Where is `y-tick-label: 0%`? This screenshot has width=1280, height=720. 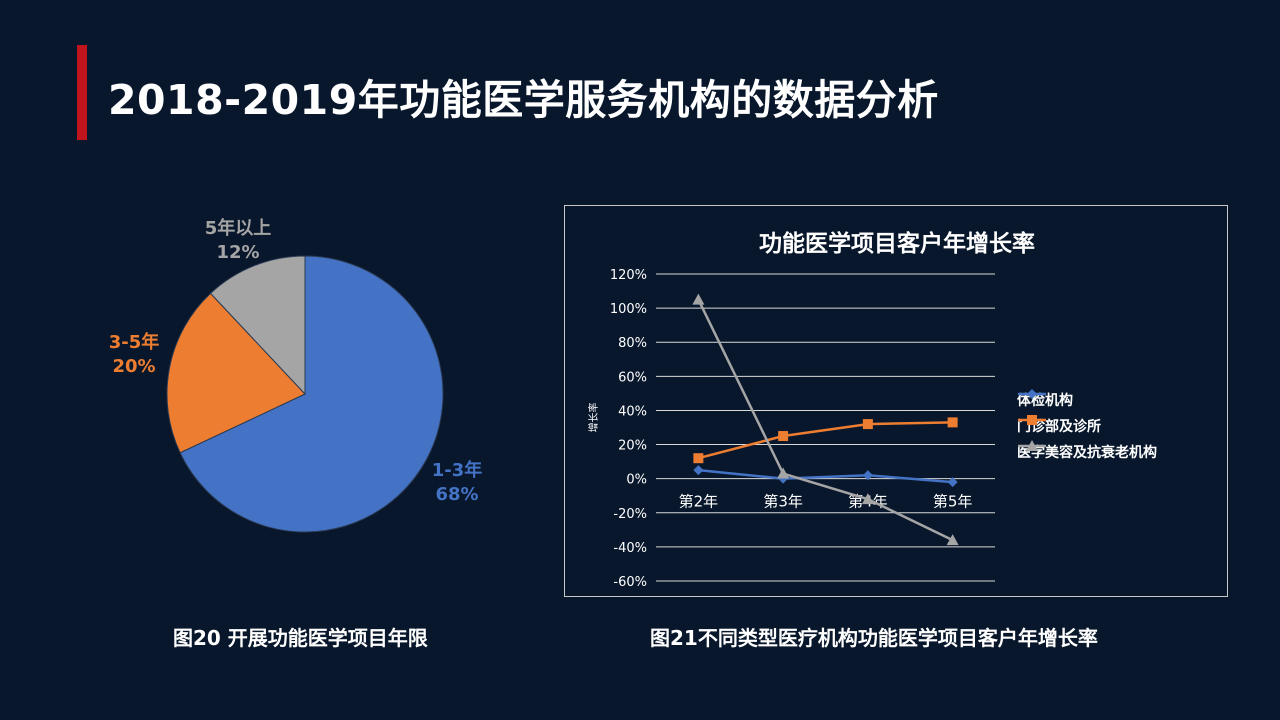 y-tick-label: 0% is located at coordinates (636, 480).